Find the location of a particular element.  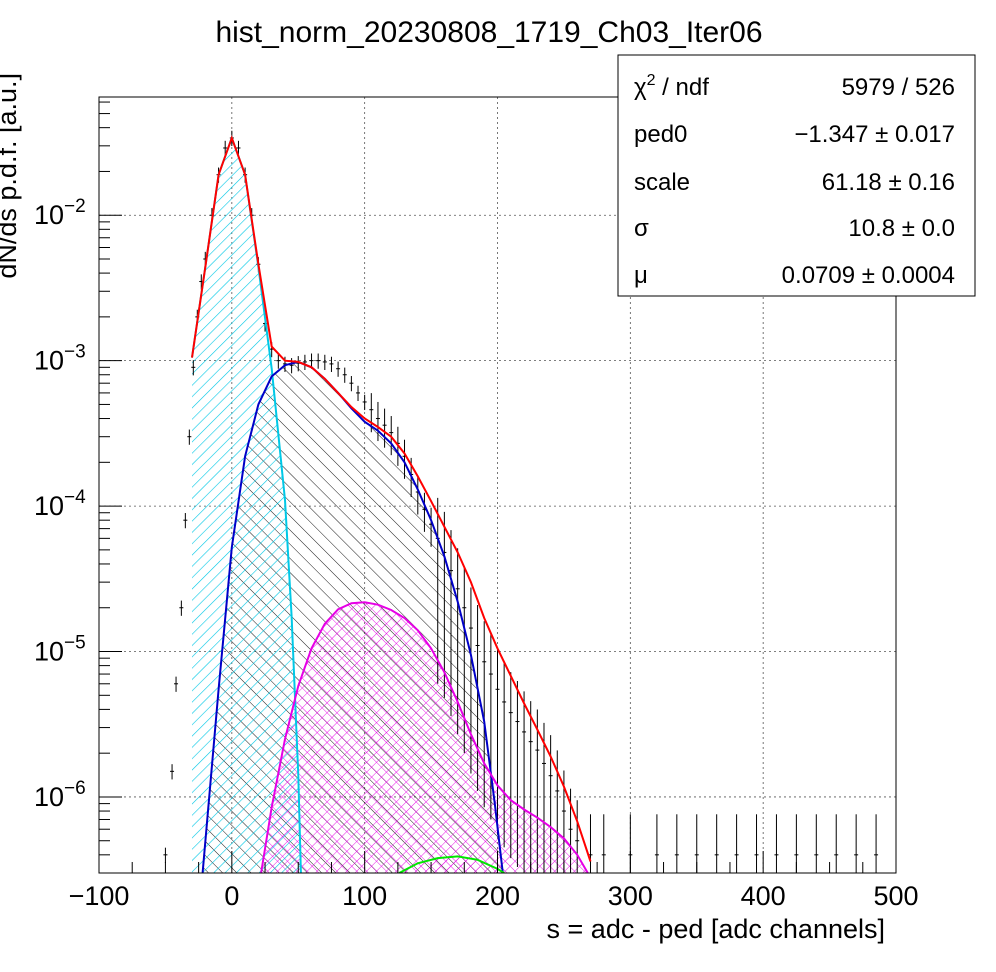

y-axis-ticks: 10⁻⁶ 10⁻⁵ 10⁻⁴ 10⁻³ 10⁻² is located at coordinates (78, 487).